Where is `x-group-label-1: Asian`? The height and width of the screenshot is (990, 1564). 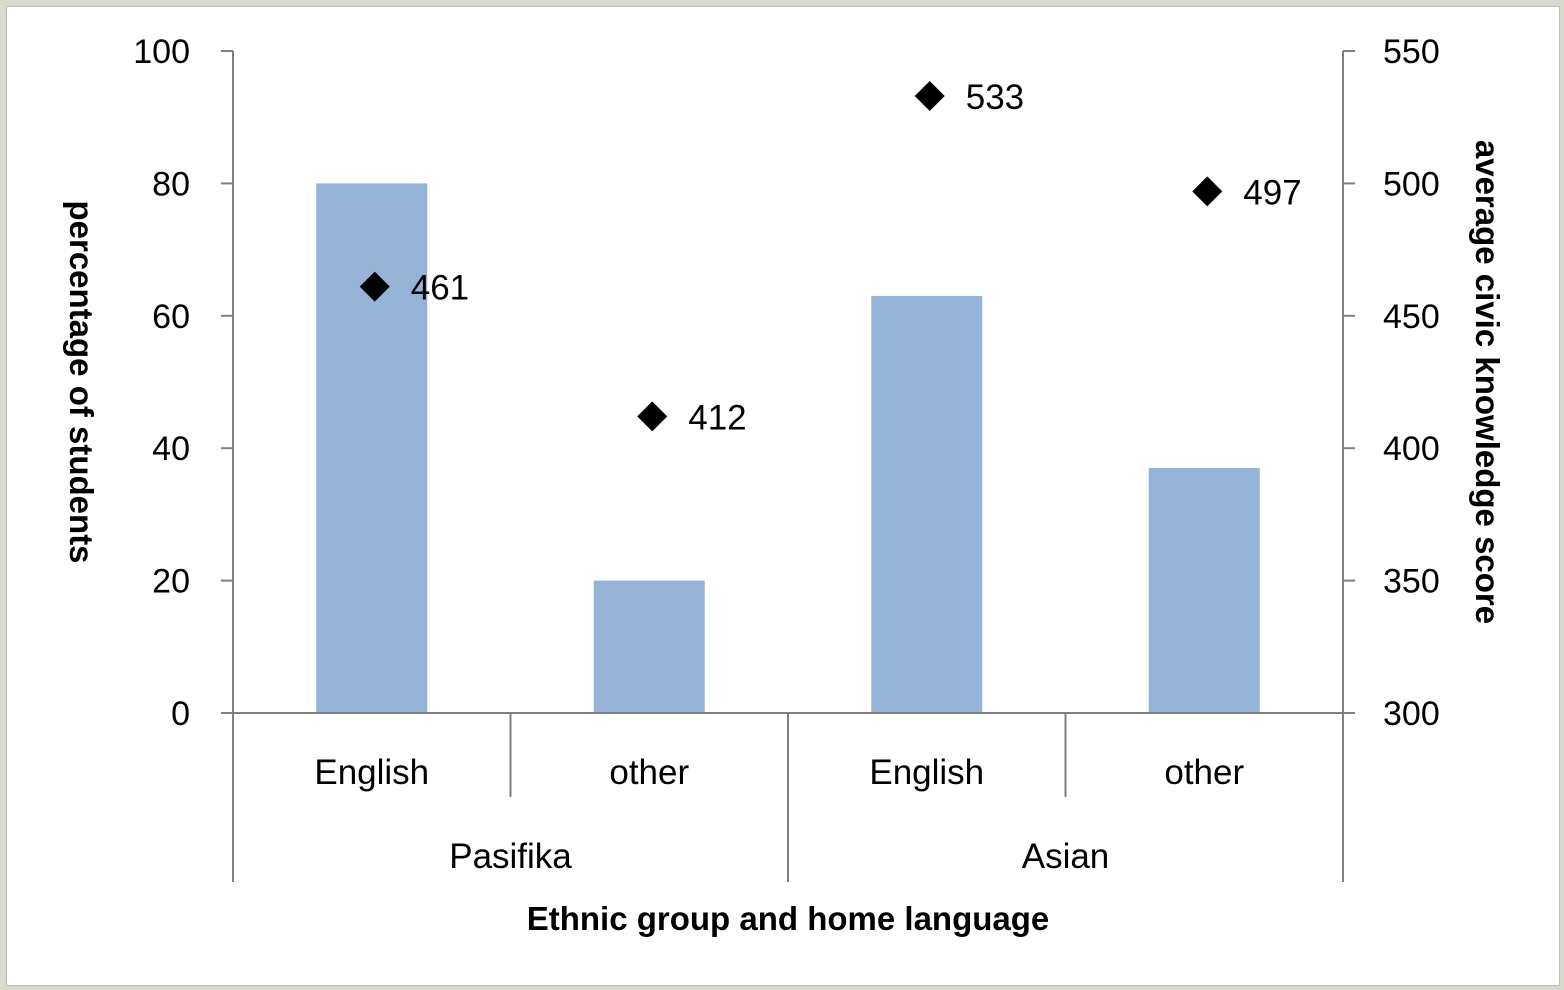
x-group-label-1: Asian is located at coordinates (1066, 856).